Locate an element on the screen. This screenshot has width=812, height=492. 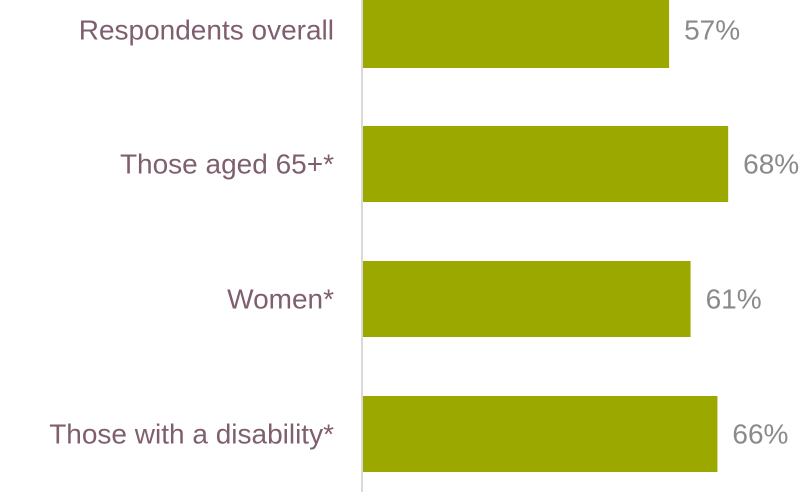
value-label-3: 66% is located at coordinates (760, 434).